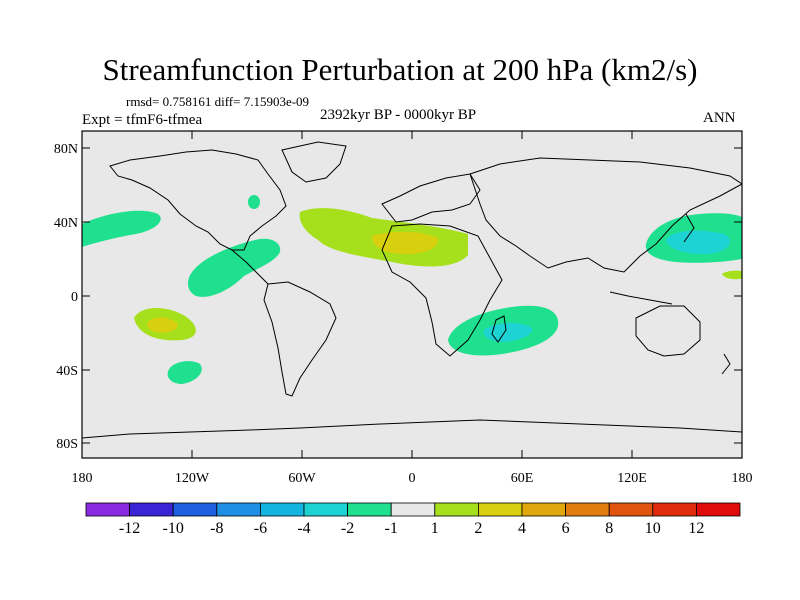 Image resolution: width=800 pixels, height=600 pixels. What do you see at coordinates (522, 528) in the screenshot?
I see `colorbar-label: 4` at bounding box center [522, 528].